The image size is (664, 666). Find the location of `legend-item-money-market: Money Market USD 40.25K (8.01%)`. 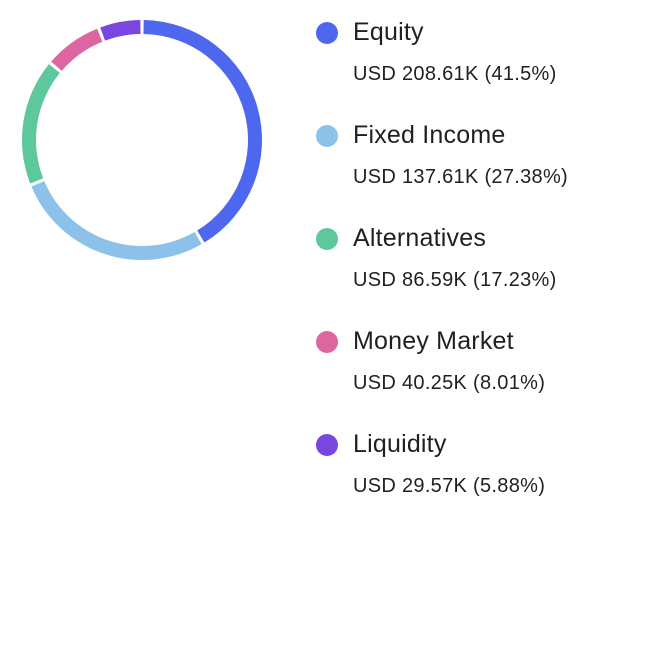

legend-item-money-market: Money Market USD 40.25K (8.01%) is located at coordinates (484, 374).